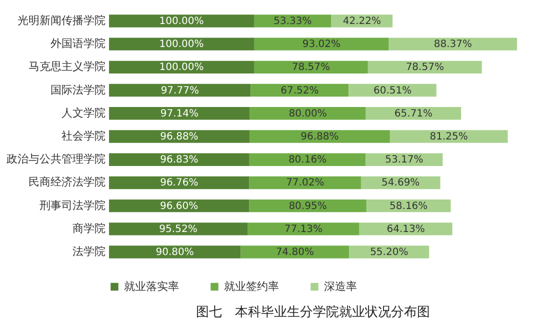 The width and height of the screenshot is (537, 329). What do you see at coordinates (307, 114) in the screenshot?
I see `data-label: 80.00%` at bounding box center [307, 114].